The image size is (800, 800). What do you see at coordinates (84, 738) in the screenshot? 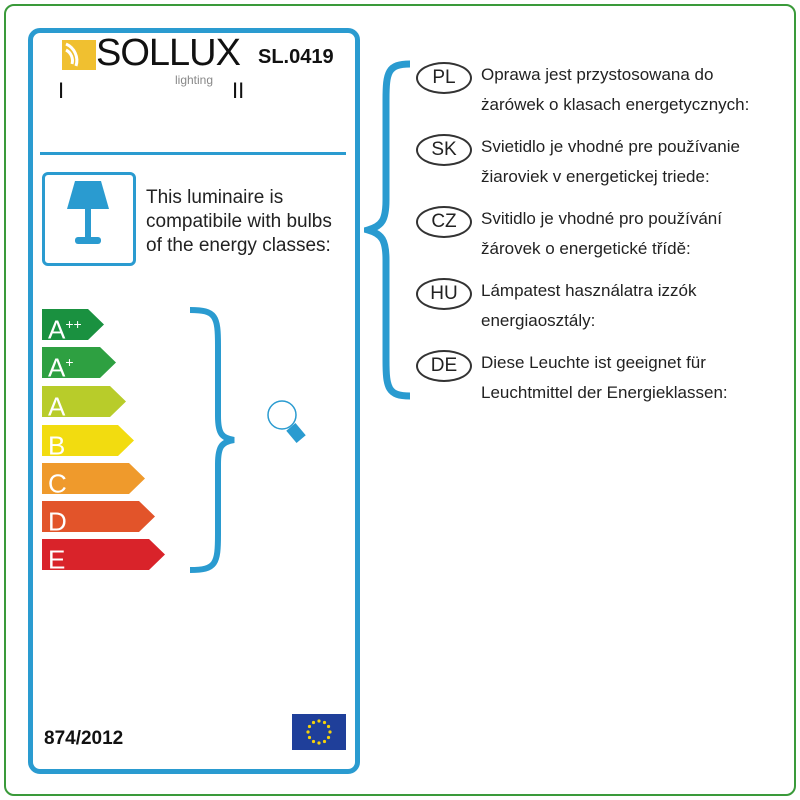
I see `regulation-number: 874/2012` at bounding box center [84, 738].